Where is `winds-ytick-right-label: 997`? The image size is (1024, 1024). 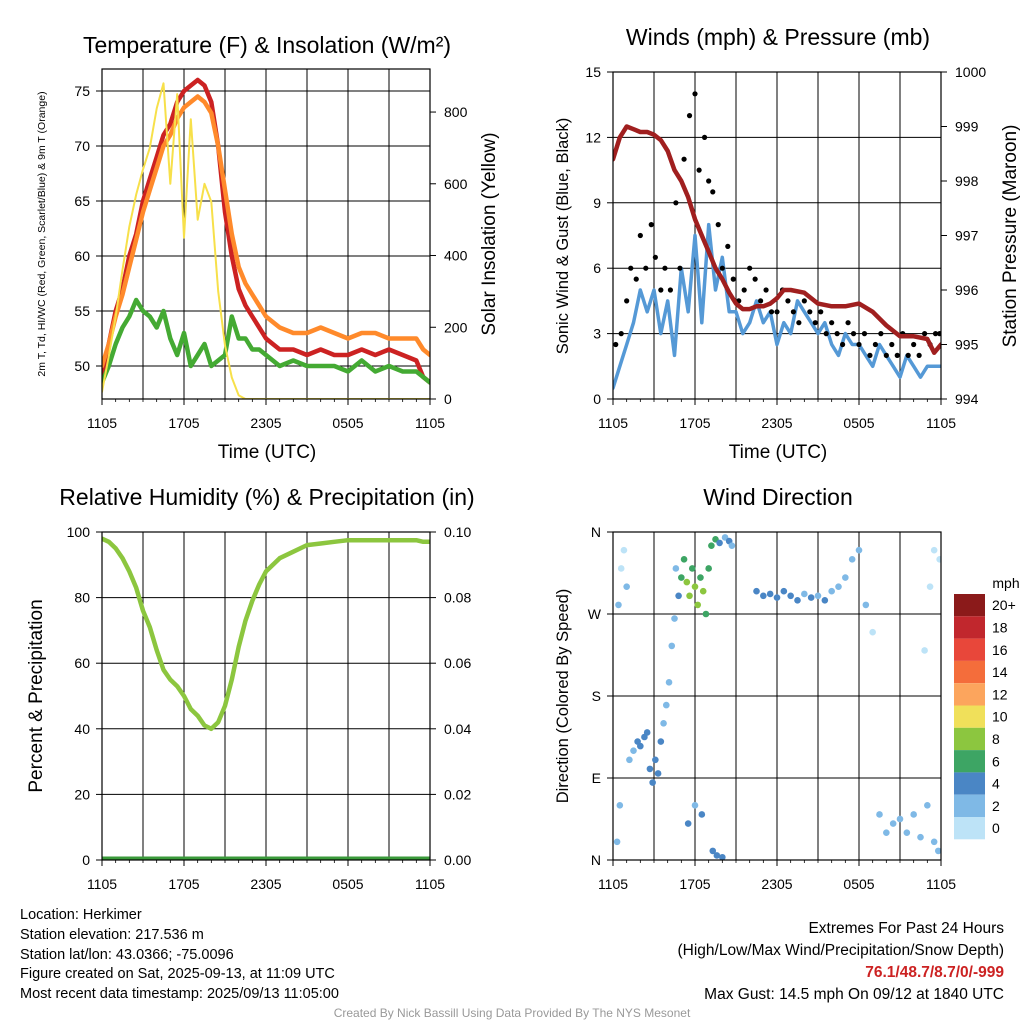
winds-ytick-right-label: 997 is located at coordinates (967, 236).